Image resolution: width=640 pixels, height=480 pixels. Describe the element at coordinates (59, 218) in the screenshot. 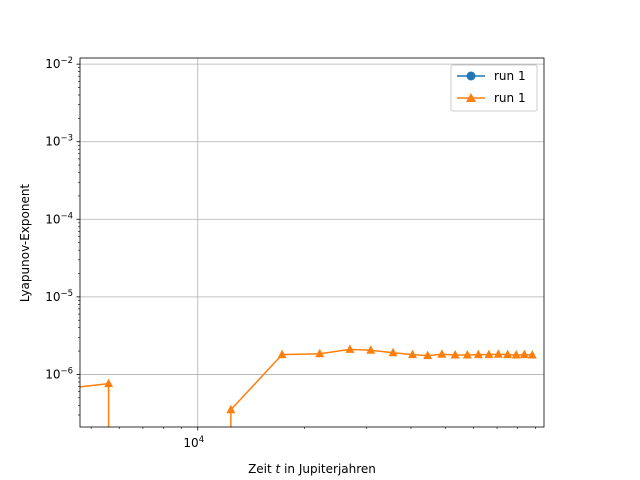

I see `y-tick-label-2: 10⁻⁴` at that location.